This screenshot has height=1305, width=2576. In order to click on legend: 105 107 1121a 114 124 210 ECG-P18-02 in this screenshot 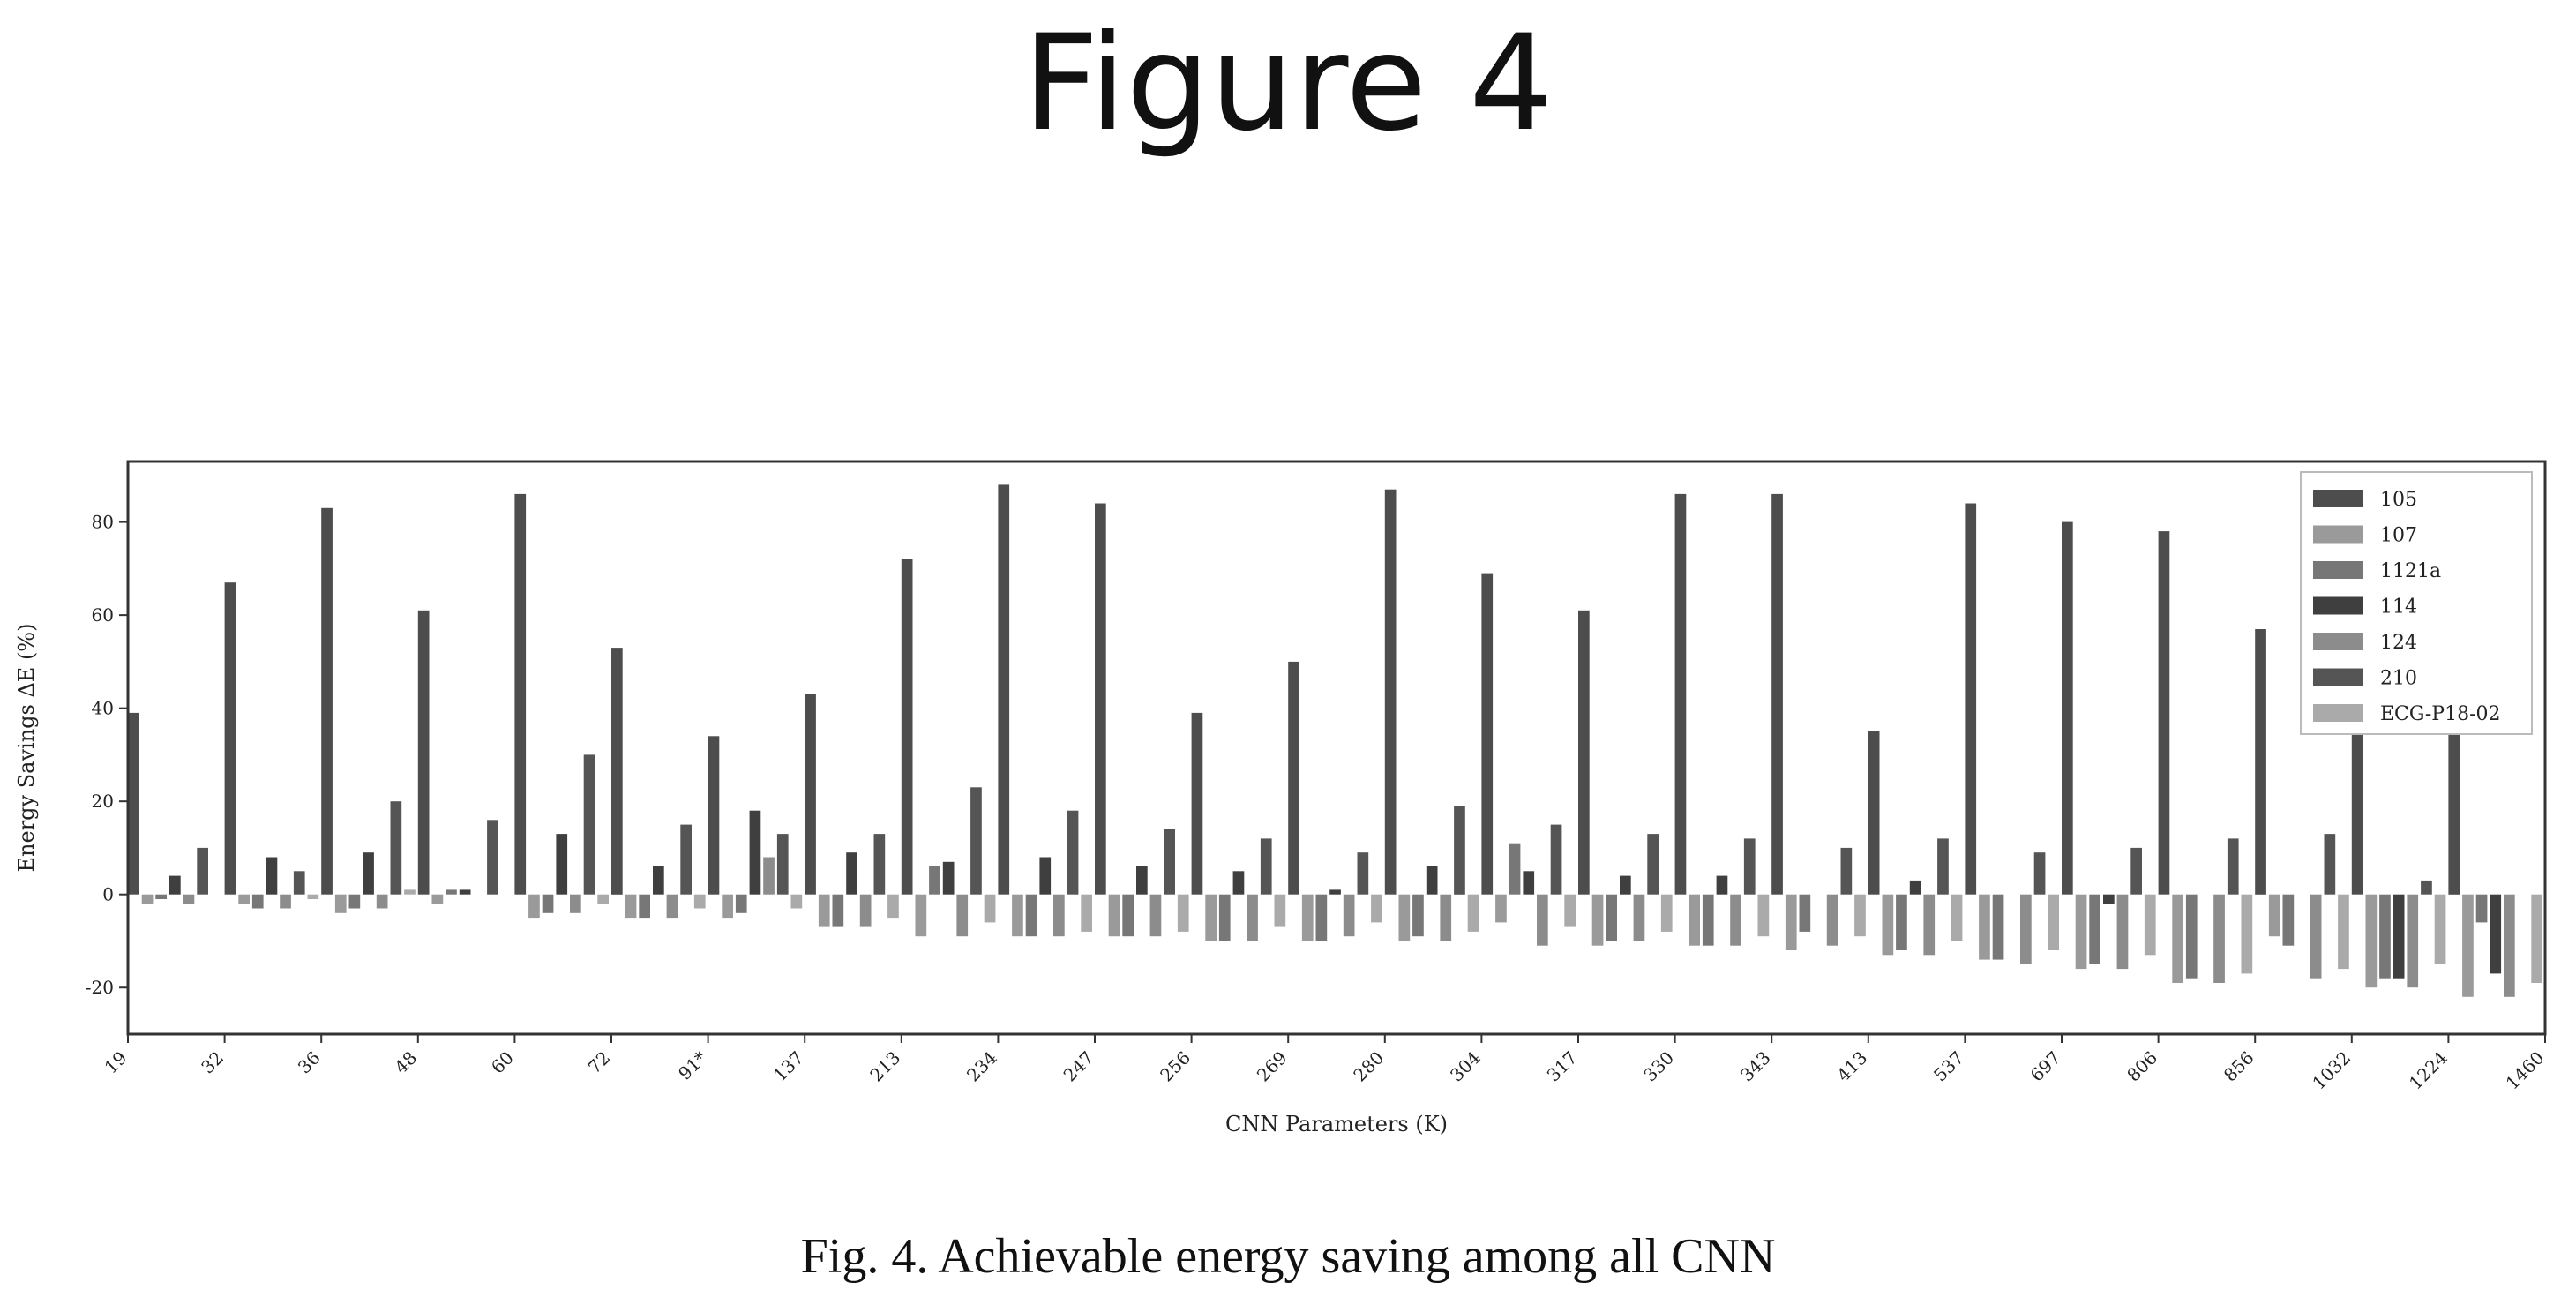, I will do `click(2417, 603)`.